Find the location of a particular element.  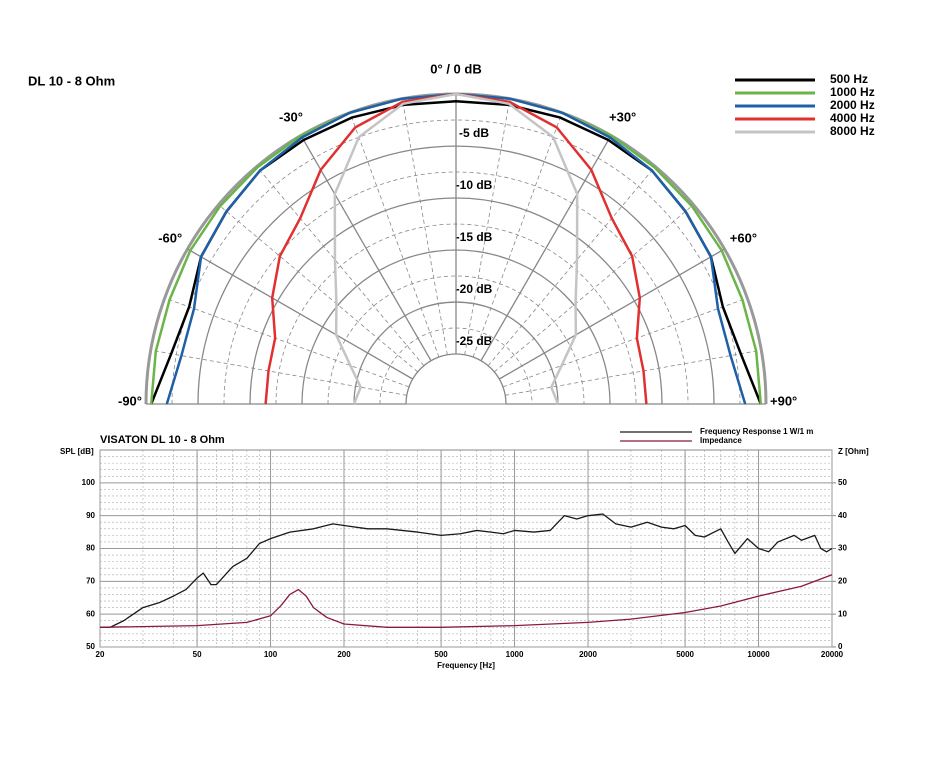

x-tick-label: 50 is located at coordinates (197, 654).